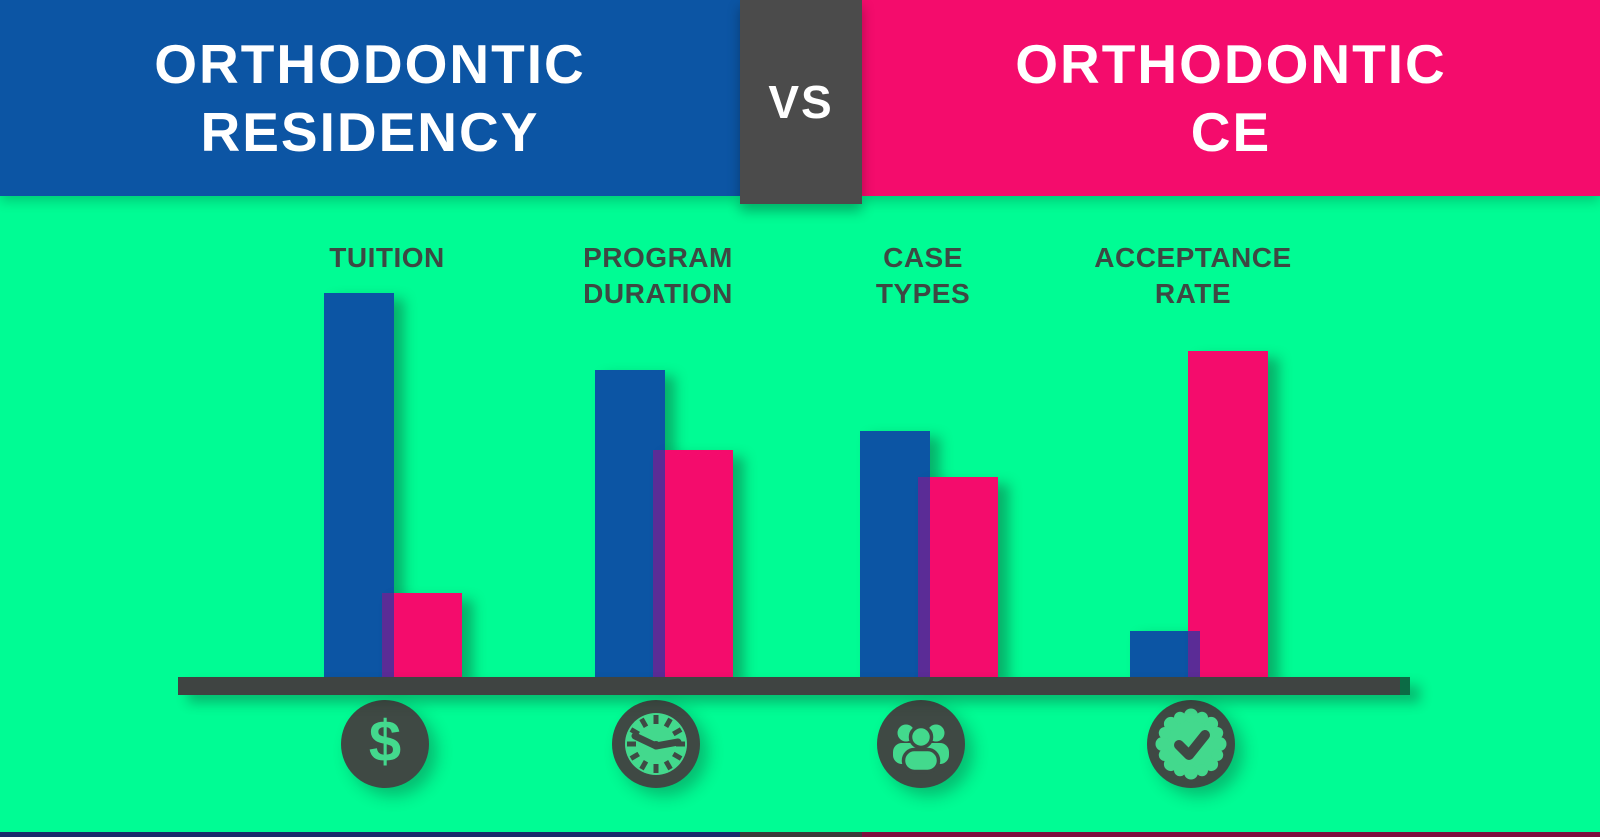  I want to click on vs-label: VS, so click(801, 102).